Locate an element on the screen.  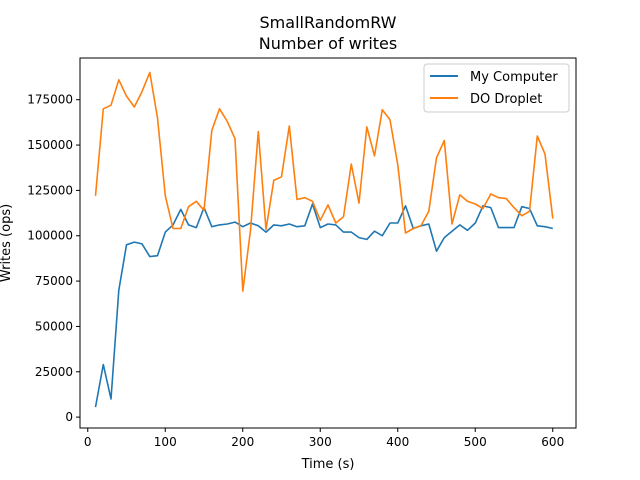
y-tick-label: 25000 is located at coordinates (54, 372).